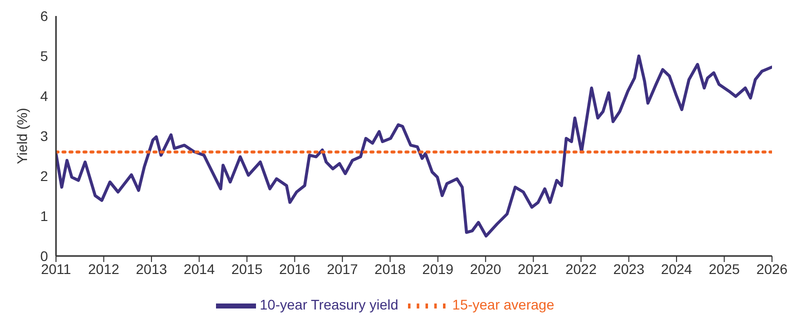  What do you see at coordinates (676, 268) in the screenshot?
I see `x-tick-label: 2024` at bounding box center [676, 268].